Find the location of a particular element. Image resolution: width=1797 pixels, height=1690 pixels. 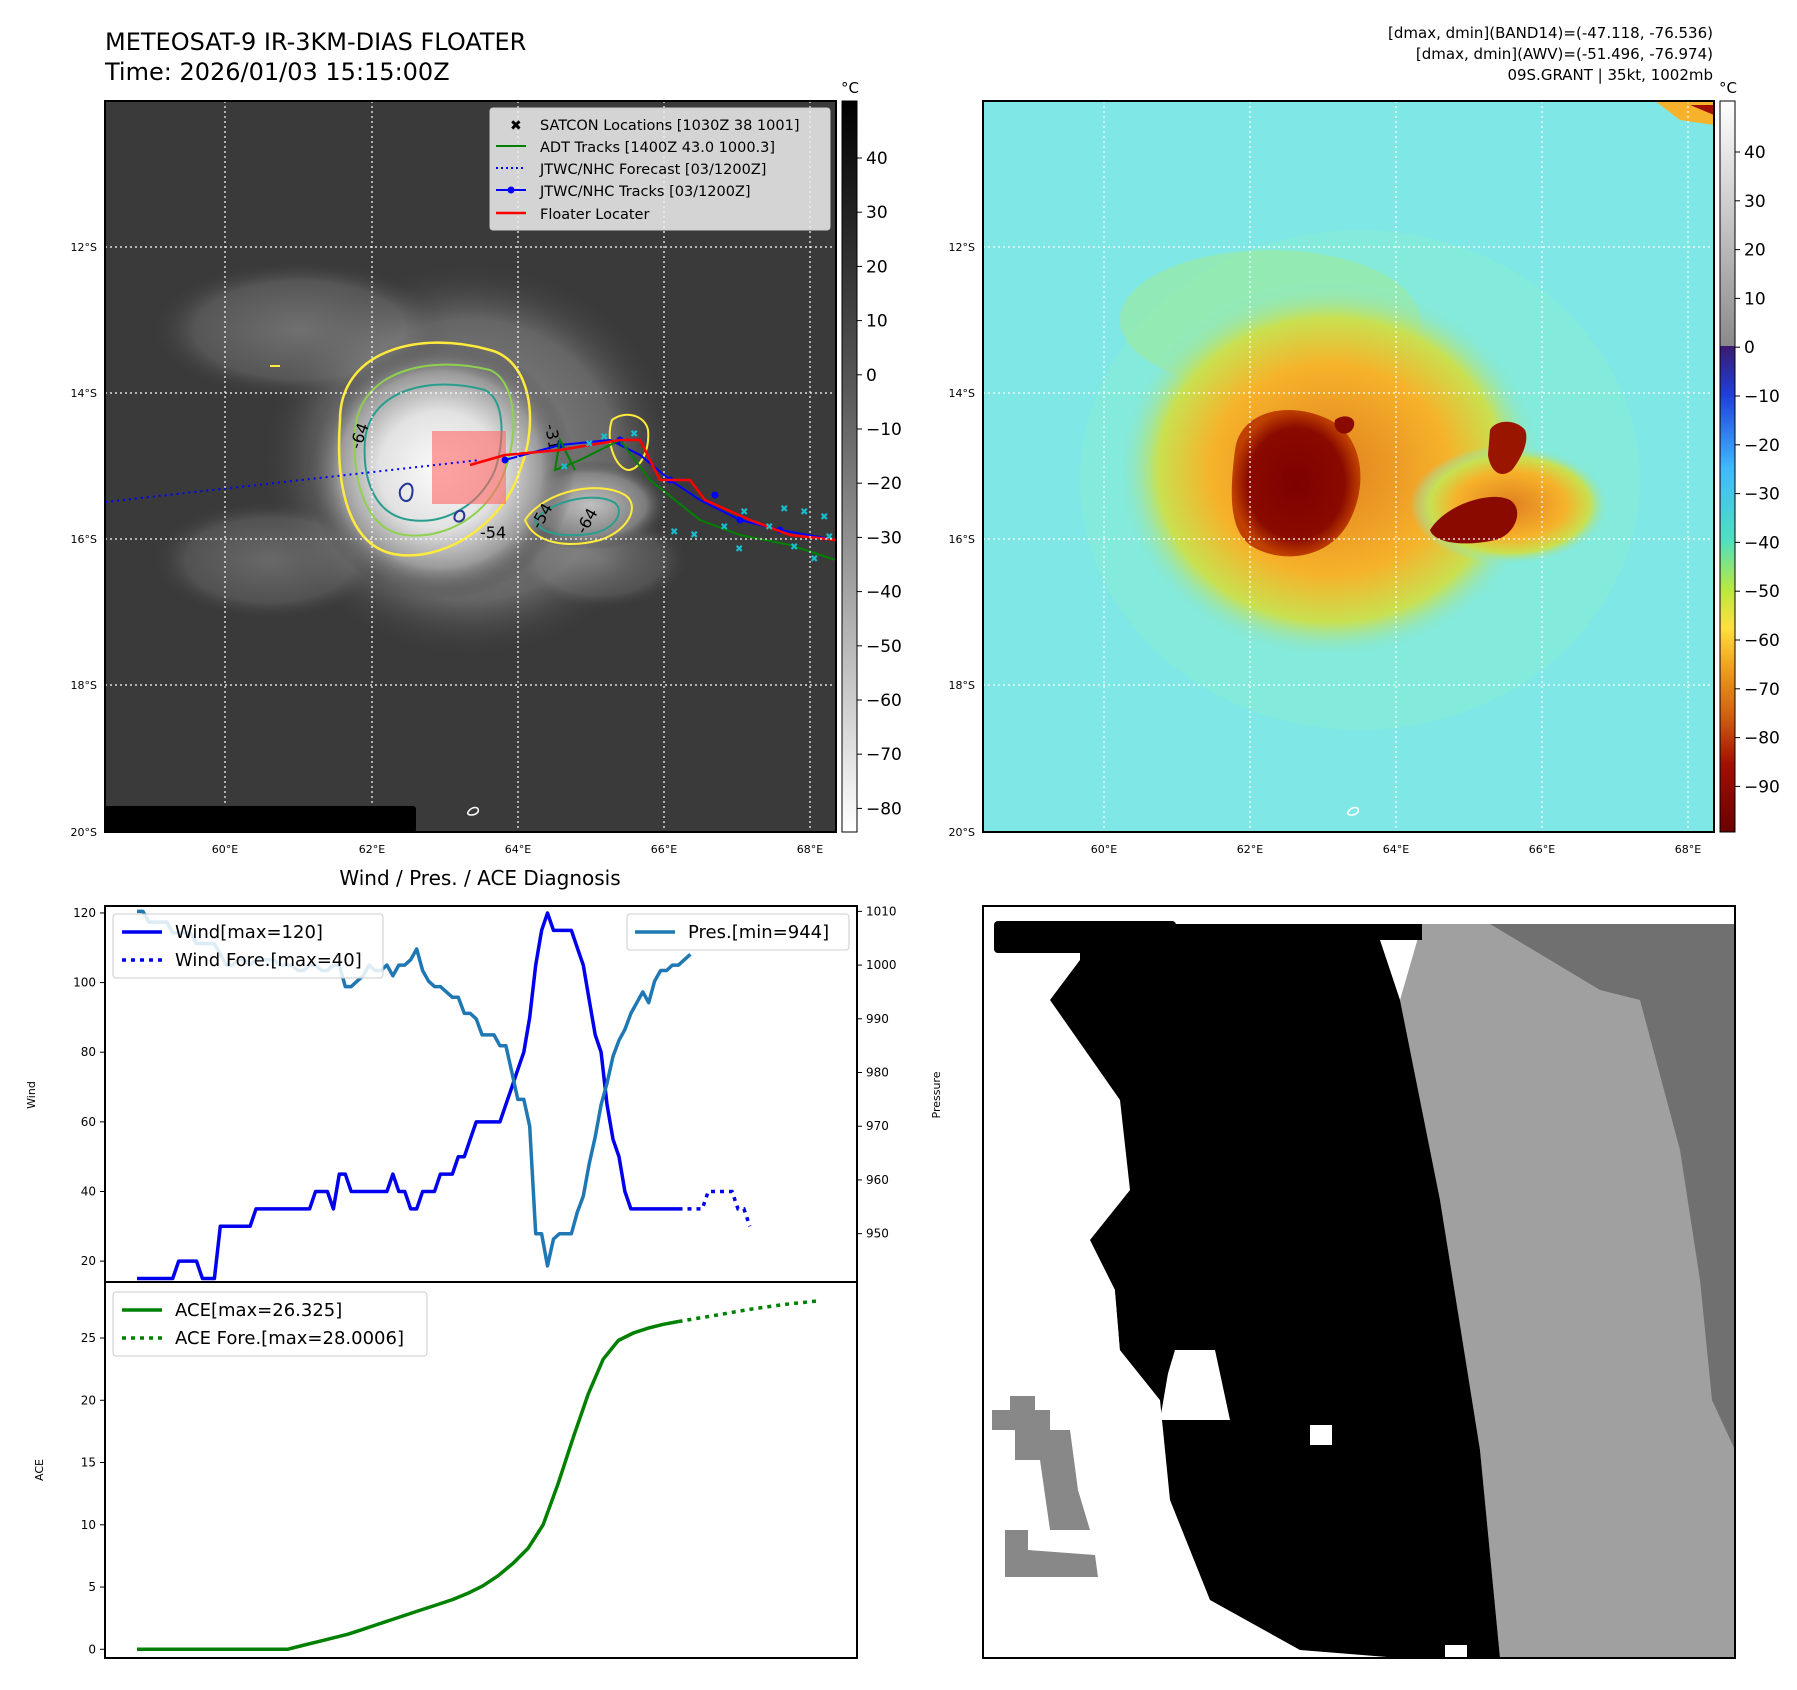

stats-line2: [dmax, dmin](AWV)=(-51.496, -76.974) is located at coordinates (1564, 54).